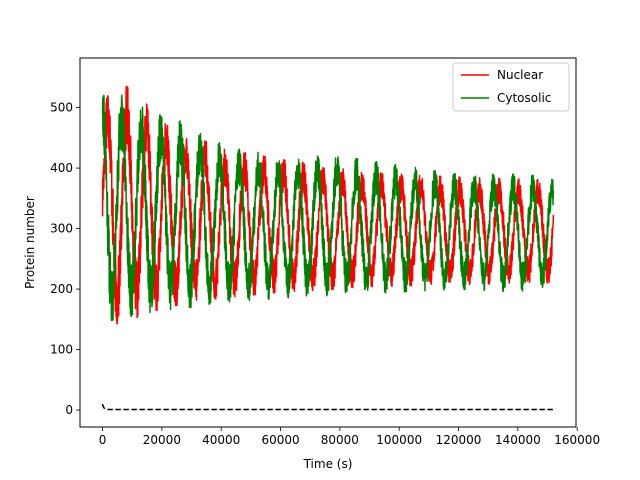 The width and height of the screenshot is (640, 480). Describe the element at coordinates (399, 440) in the screenshot. I see `x-tick-label: 100000` at that location.